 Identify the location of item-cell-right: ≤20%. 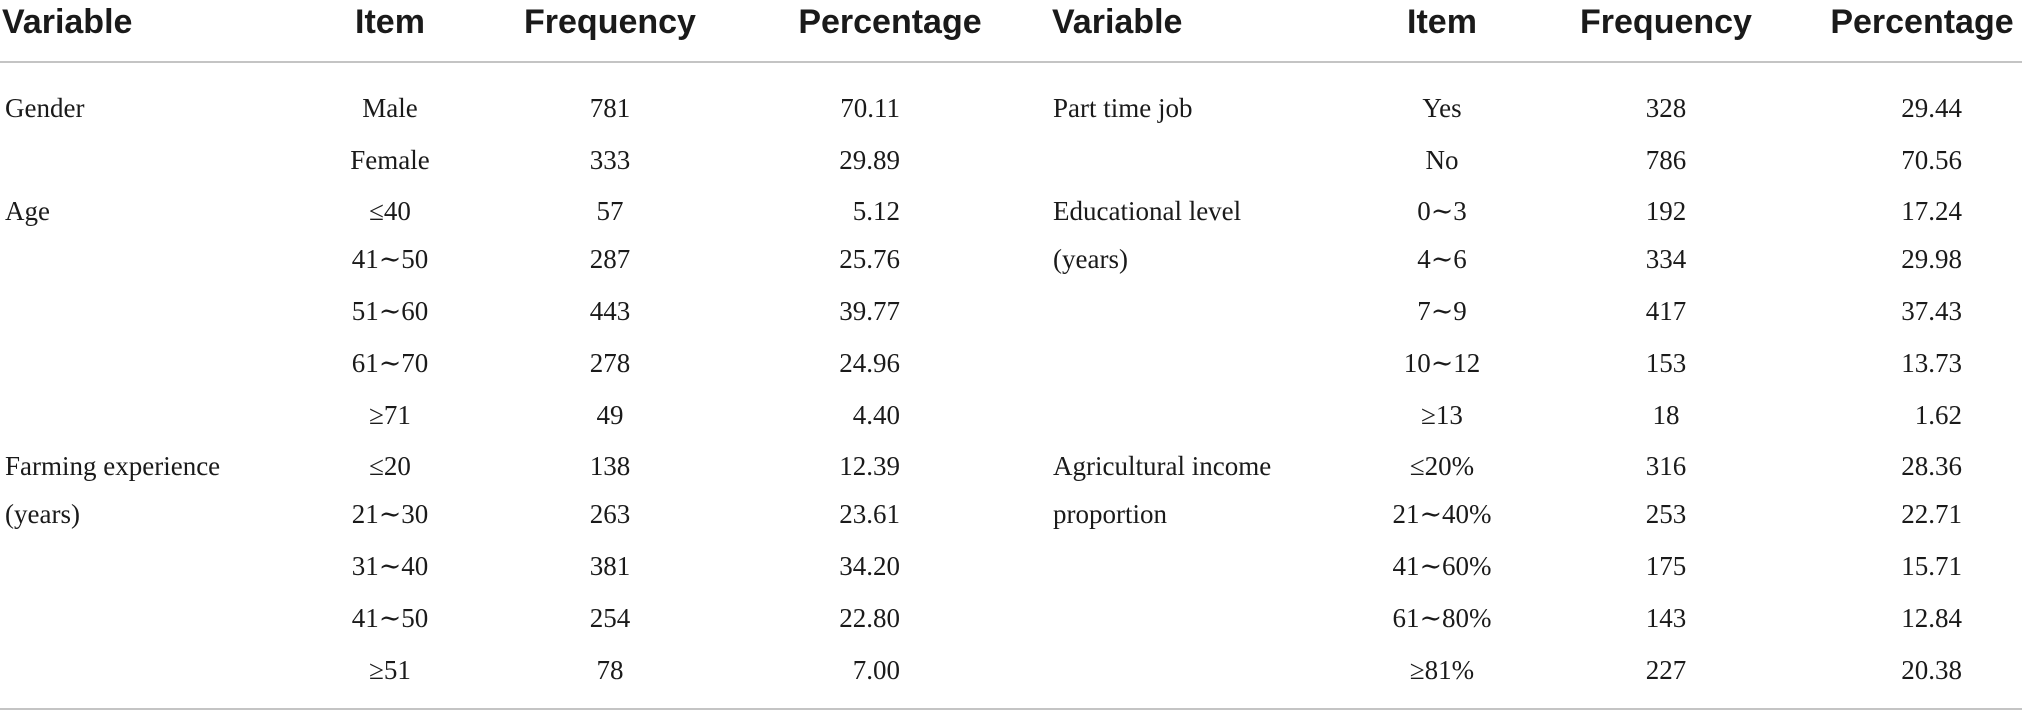
(1442, 466).